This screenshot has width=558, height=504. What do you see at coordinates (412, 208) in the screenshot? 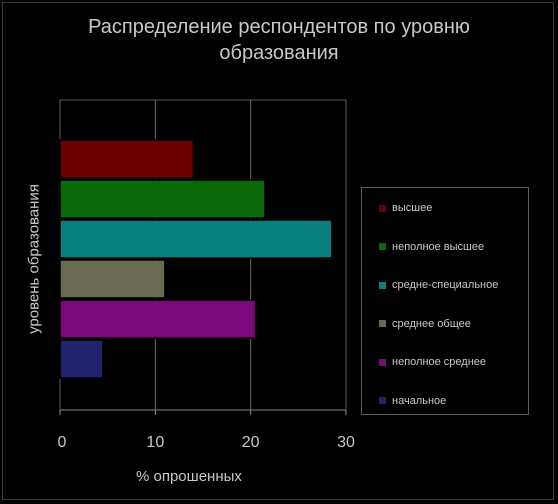
I see `legend-label: высшее` at bounding box center [412, 208].